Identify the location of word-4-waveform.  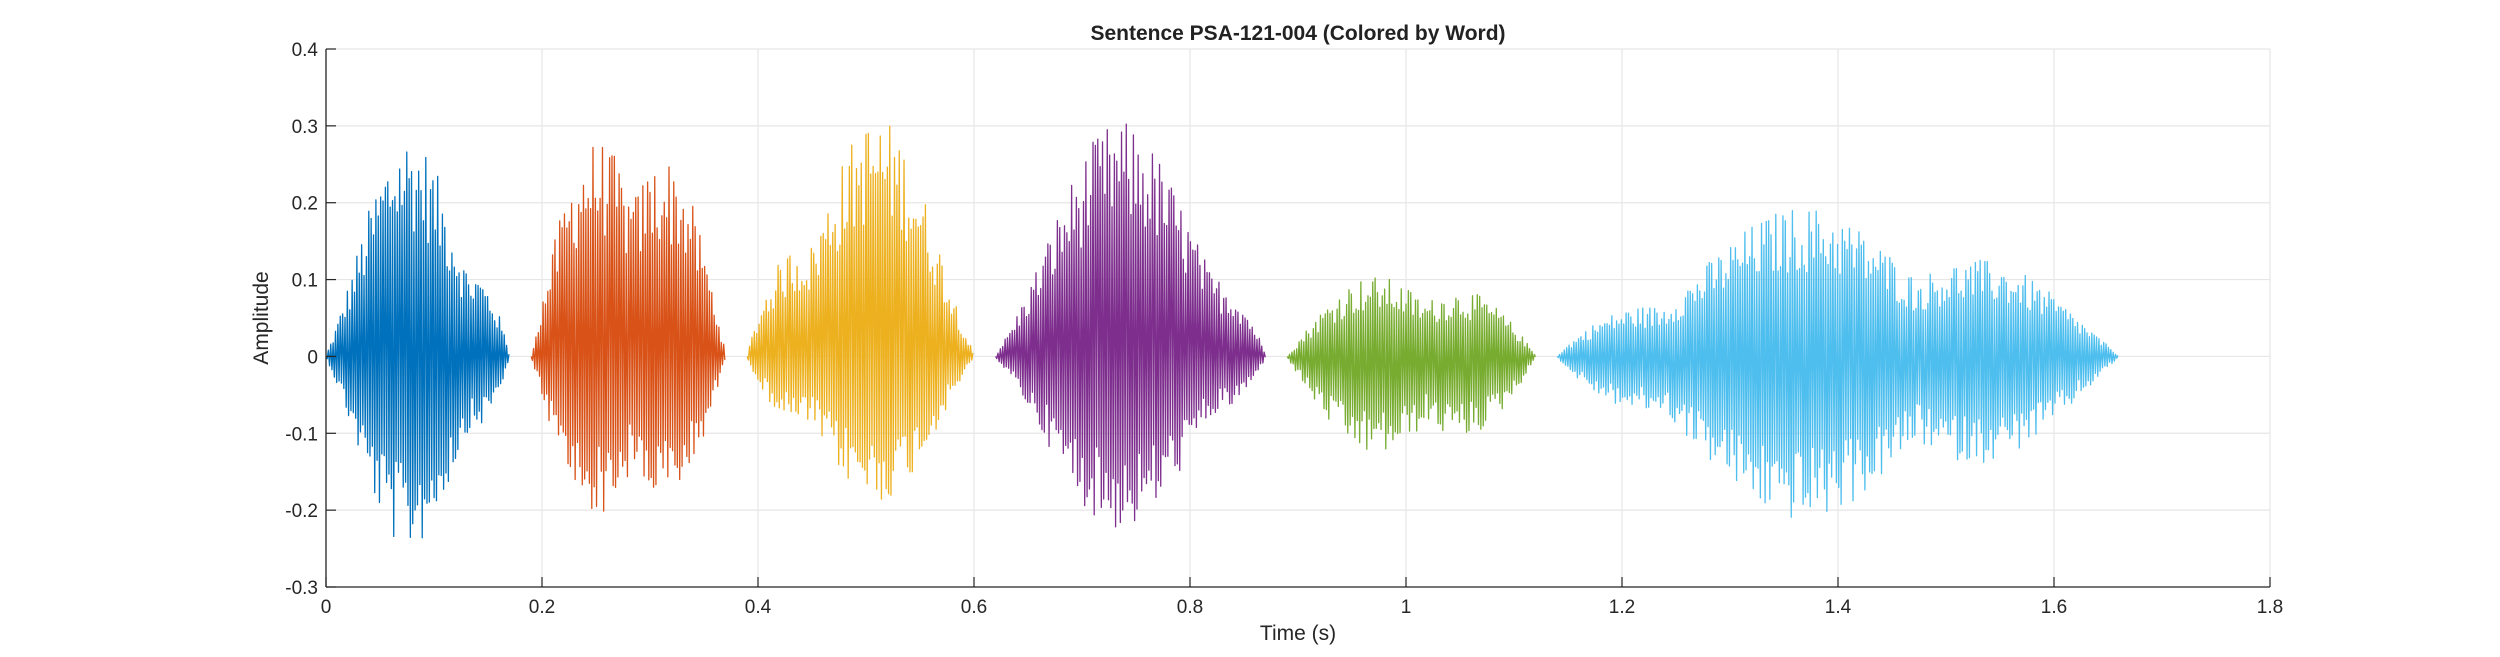
(1130, 325).